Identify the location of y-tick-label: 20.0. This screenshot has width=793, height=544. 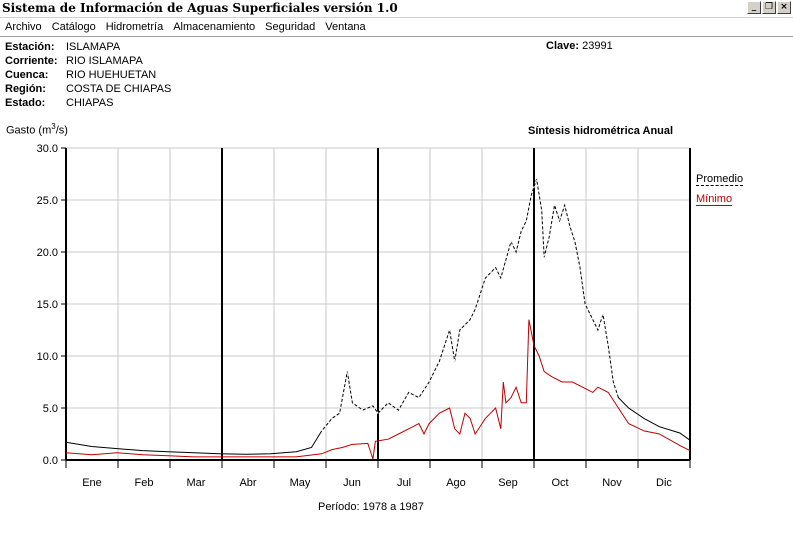
(47, 253).